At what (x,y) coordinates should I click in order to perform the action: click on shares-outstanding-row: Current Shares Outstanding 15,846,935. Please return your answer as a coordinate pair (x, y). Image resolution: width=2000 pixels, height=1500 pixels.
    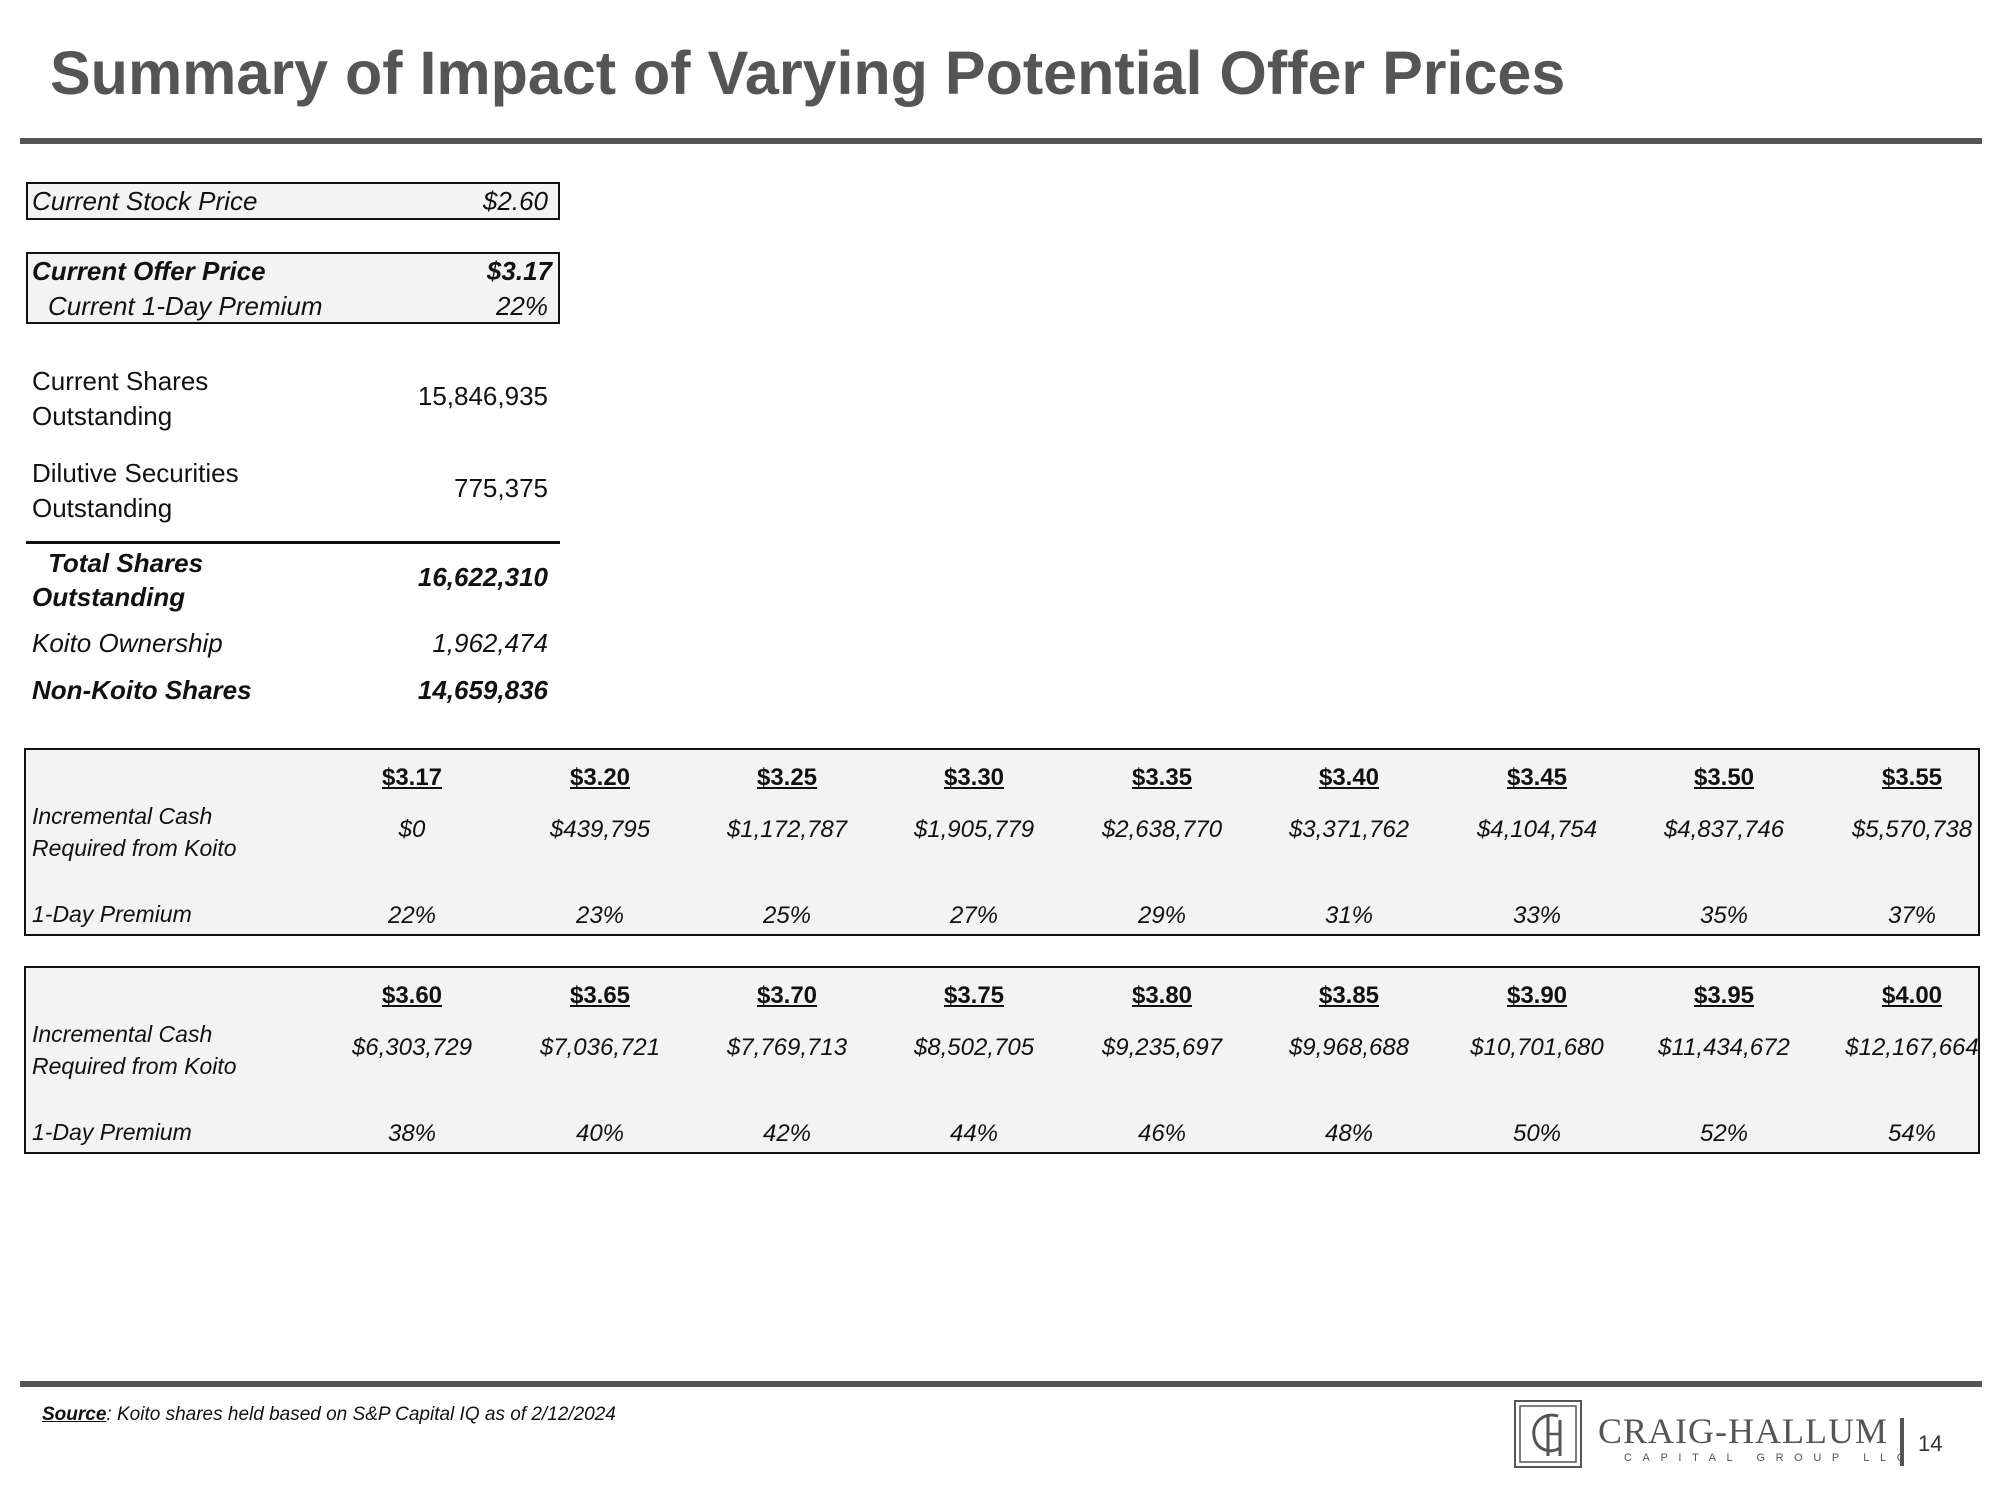
    Looking at the image, I should click on (293, 399).